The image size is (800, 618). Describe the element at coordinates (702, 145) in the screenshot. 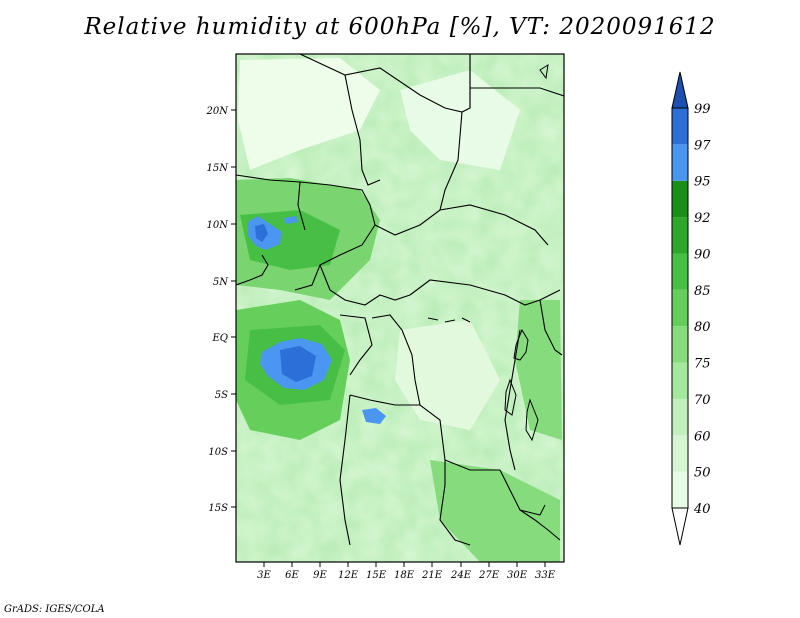

I see `colorbar-label: 97` at that location.